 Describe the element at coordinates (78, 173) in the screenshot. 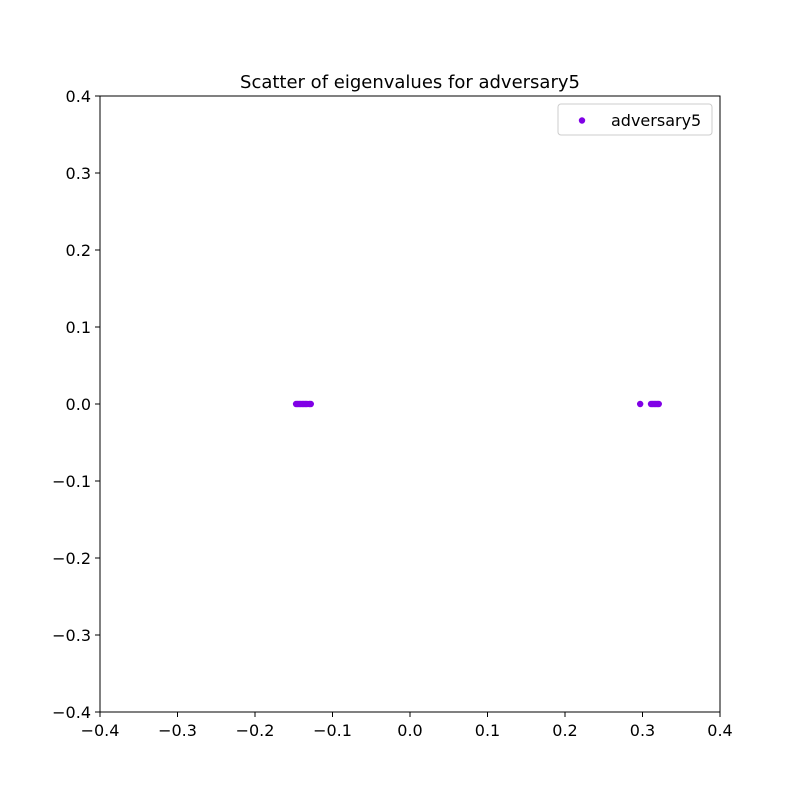

I see `y-tick-label: 0.3` at that location.